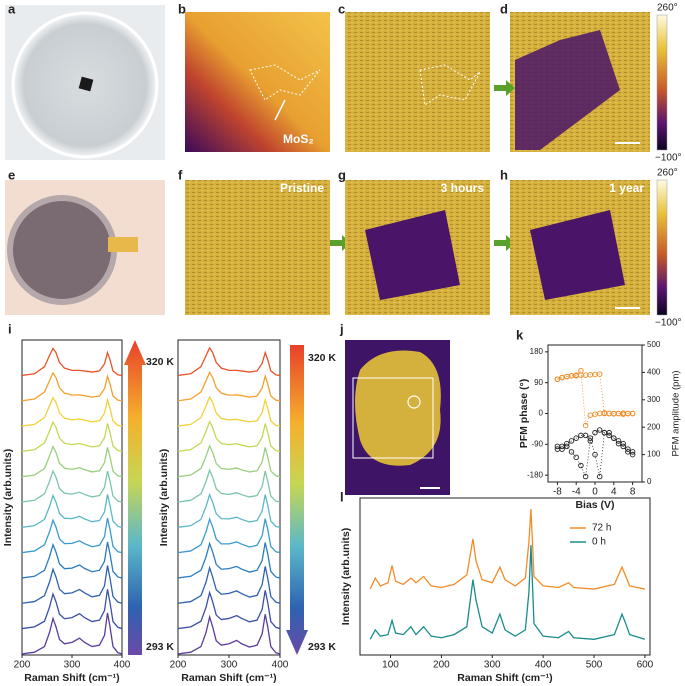 This screenshot has width=685, height=686. Describe the element at coordinates (504, 8) in the screenshot. I see `panel-label: d` at that location.